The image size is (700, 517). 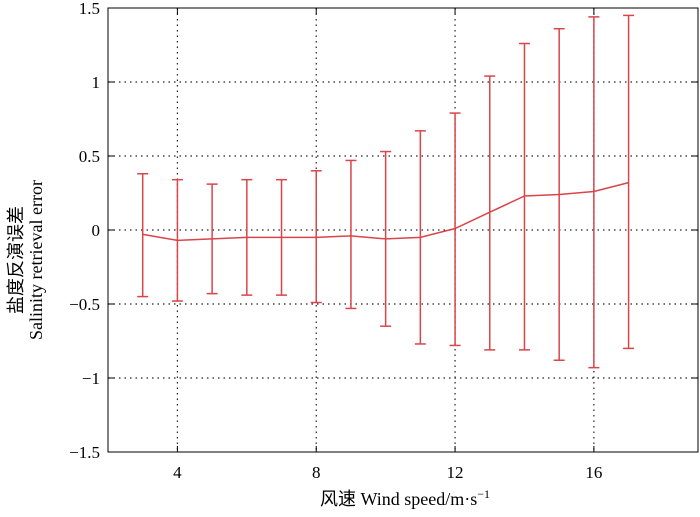 What do you see at coordinates (16, 260) in the screenshot?
I see `y-axis-title-cn: 盐度反演误差` at bounding box center [16, 260].